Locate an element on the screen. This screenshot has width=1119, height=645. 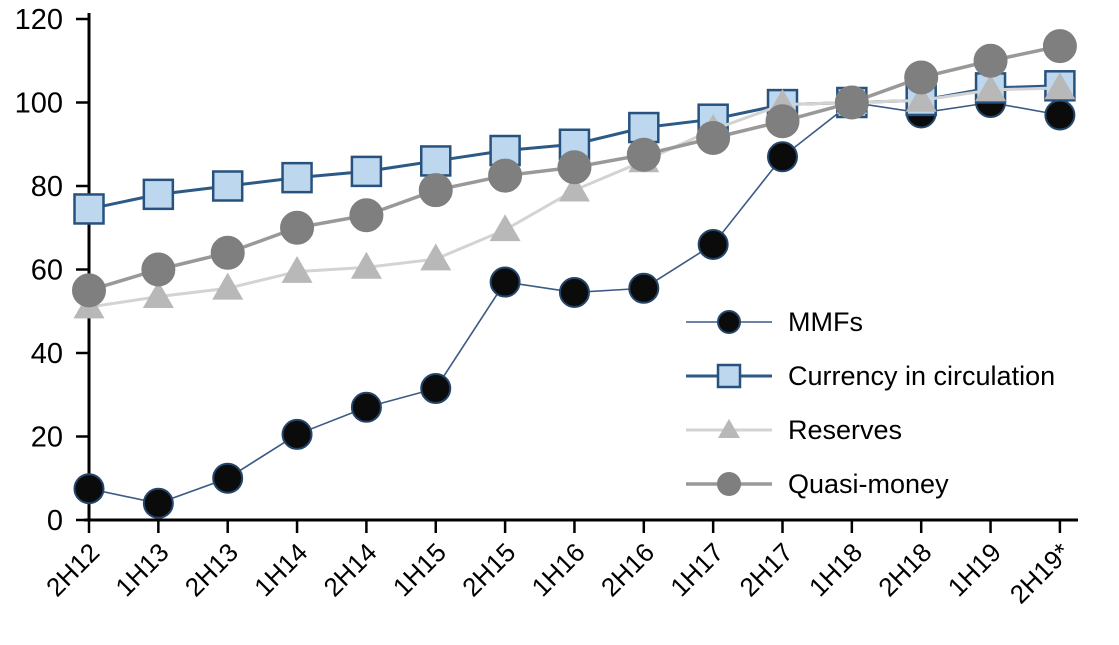
x-tick-label: 1H14 is located at coordinates (280, 569).